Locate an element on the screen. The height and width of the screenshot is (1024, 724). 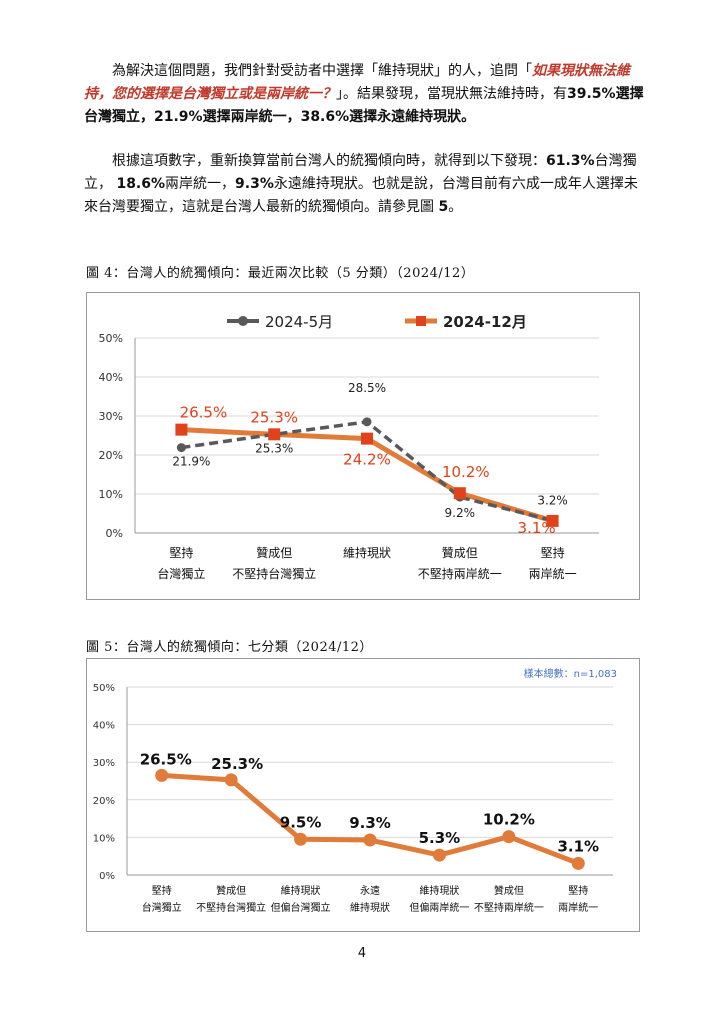
data-label: 3.1% is located at coordinates (578, 846).